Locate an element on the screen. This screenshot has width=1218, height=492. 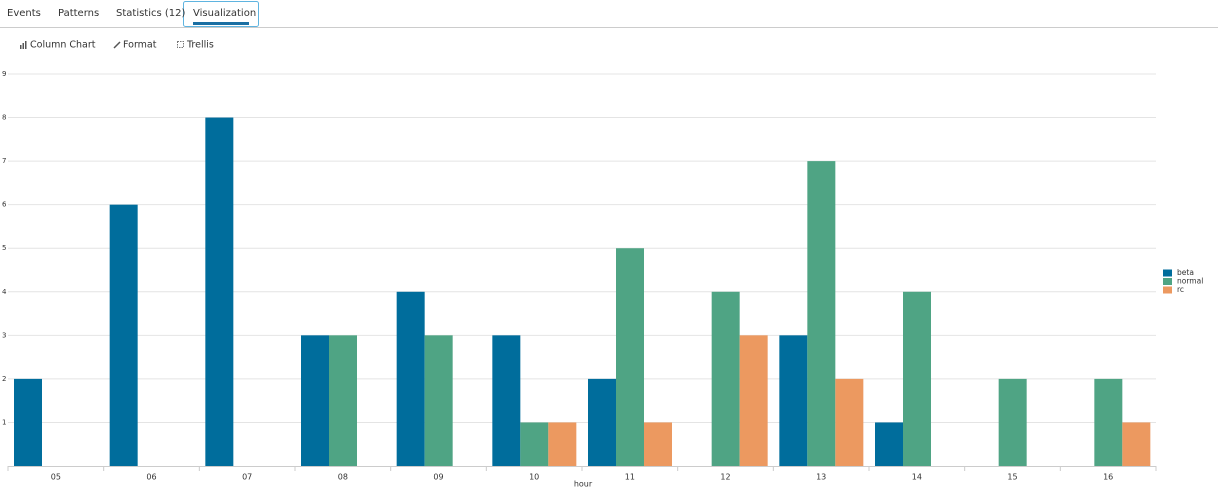
x-tick-label: 13 is located at coordinates (821, 477).